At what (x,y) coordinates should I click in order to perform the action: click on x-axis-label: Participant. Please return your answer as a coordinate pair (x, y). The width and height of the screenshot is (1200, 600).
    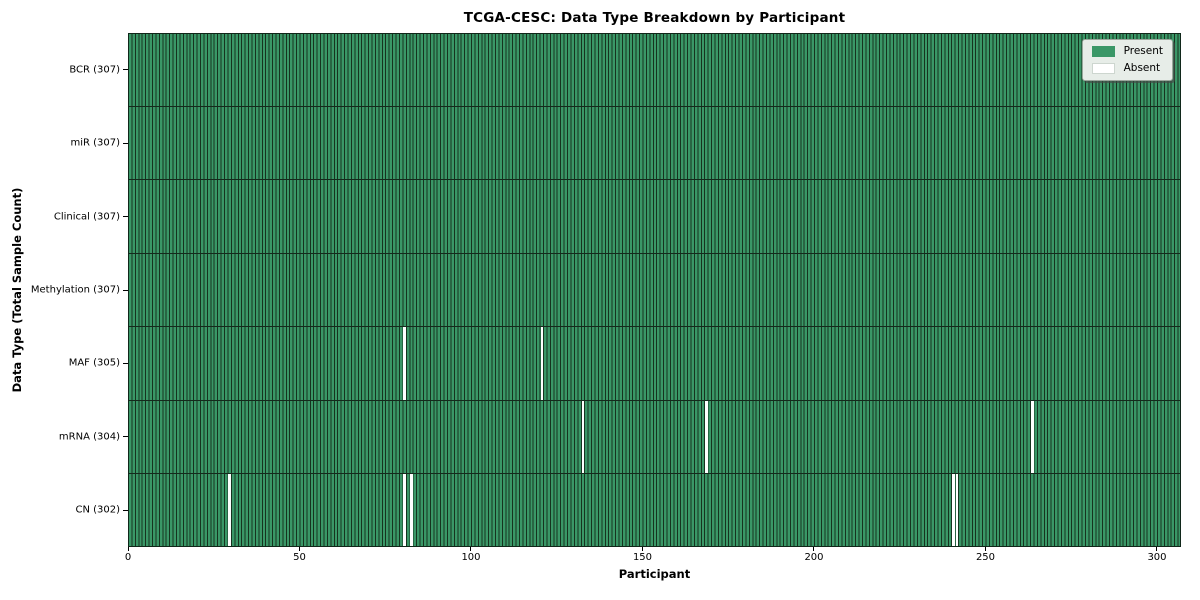
    Looking at the image, I should click on (654, 574).